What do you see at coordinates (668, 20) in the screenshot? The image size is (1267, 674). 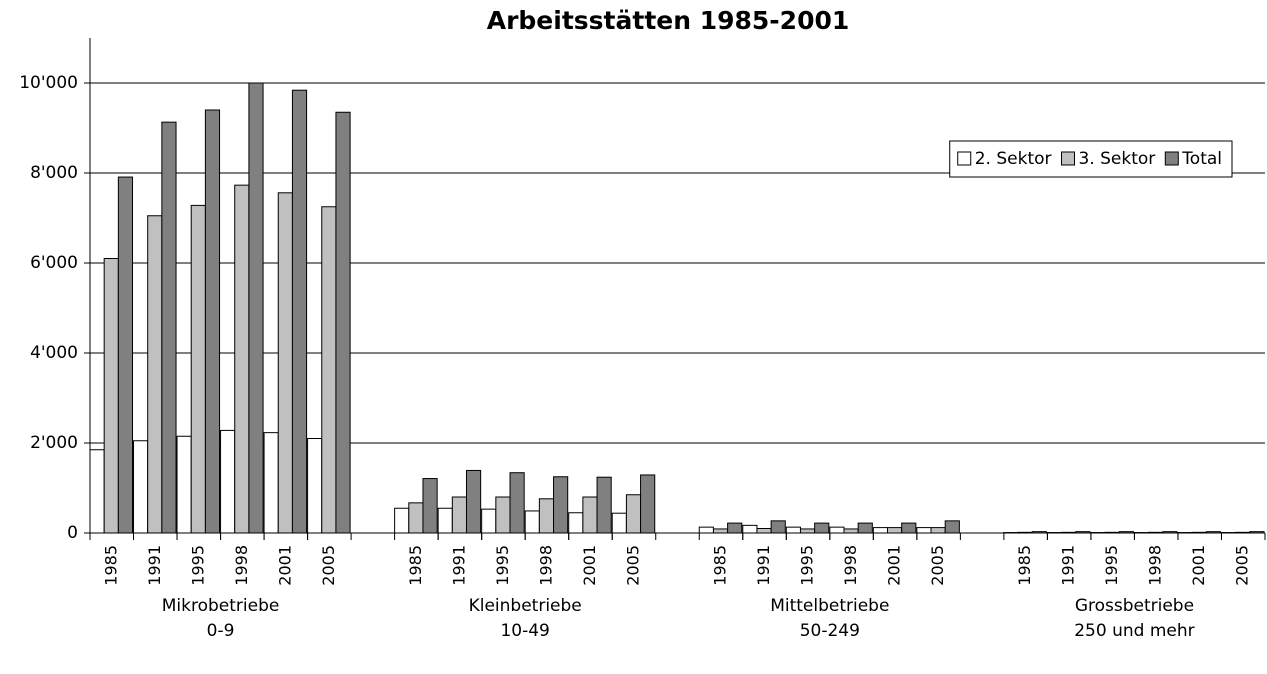 I see `chart-title: Arbeitsstätten 1985-2001` at bounding box center [668, 20].